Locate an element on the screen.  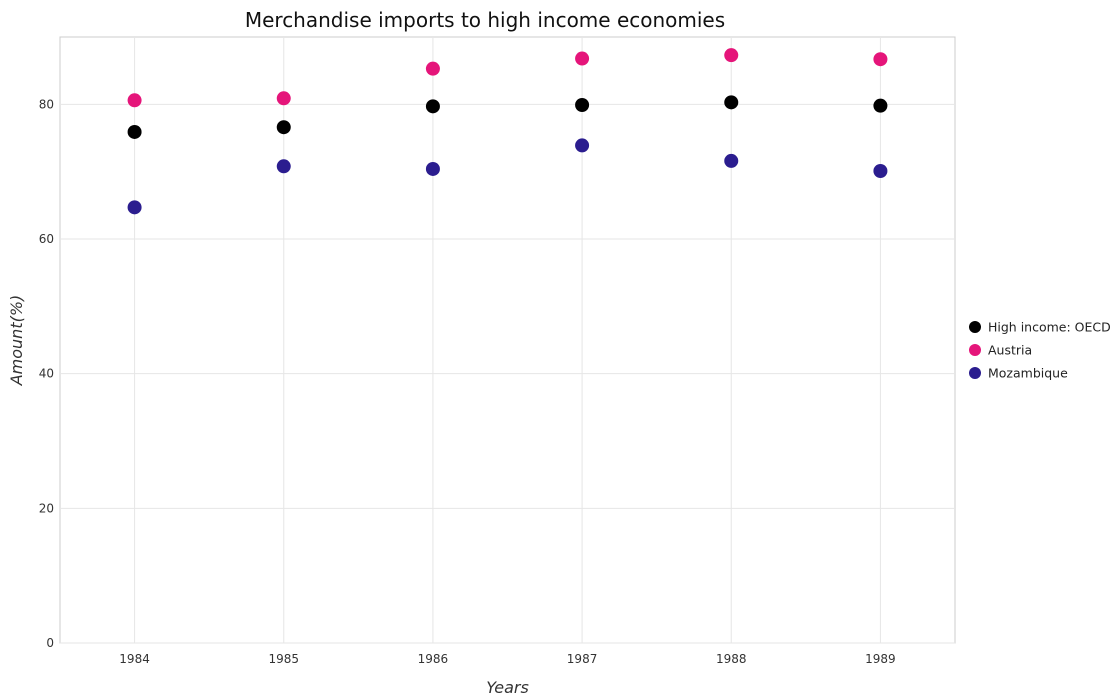
data-point-high-income-oecd-1988 is located at coordinates (731, 102).